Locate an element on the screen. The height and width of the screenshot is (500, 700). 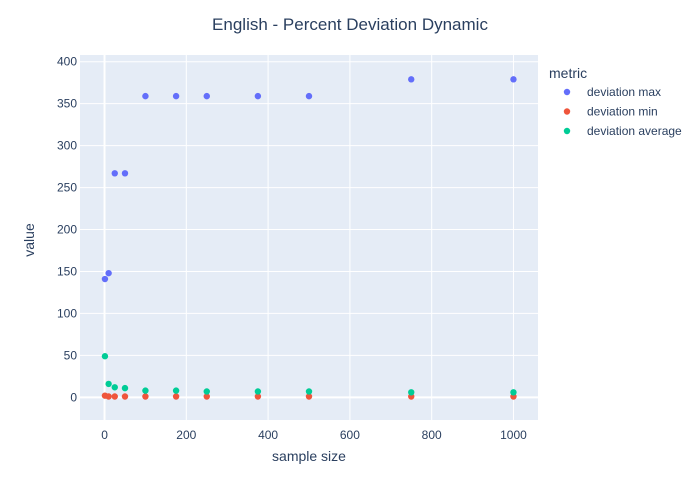
y-tick-label: 200 is located at coordinates (67, 230).